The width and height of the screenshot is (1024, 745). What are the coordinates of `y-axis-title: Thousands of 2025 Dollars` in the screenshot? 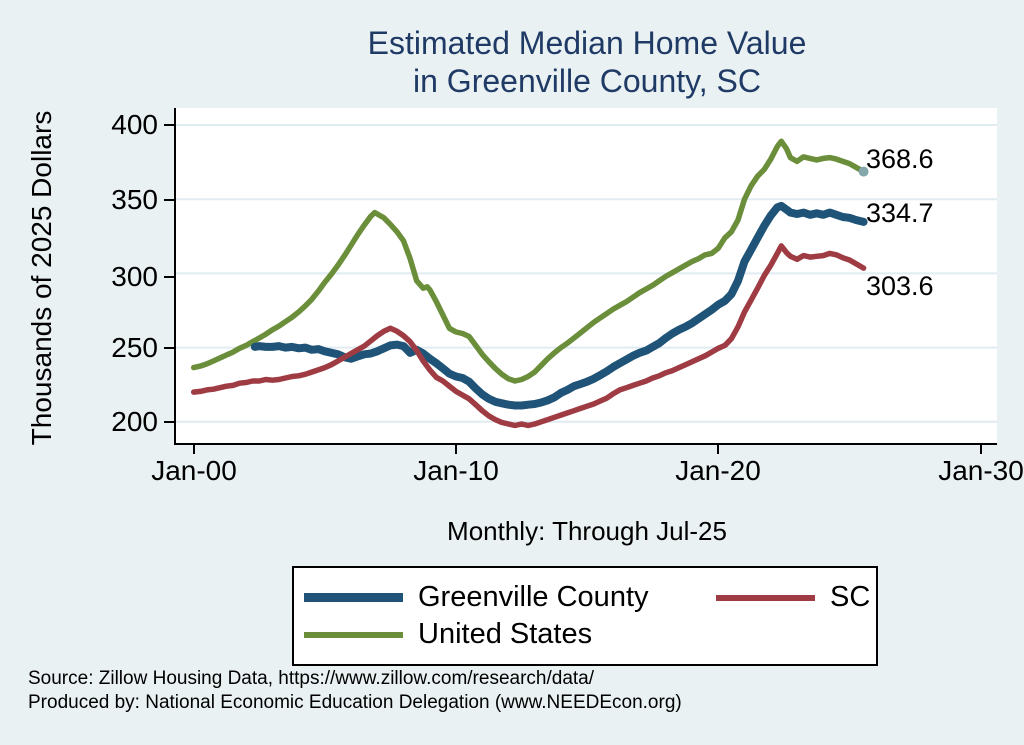 It's located at (41, 278).